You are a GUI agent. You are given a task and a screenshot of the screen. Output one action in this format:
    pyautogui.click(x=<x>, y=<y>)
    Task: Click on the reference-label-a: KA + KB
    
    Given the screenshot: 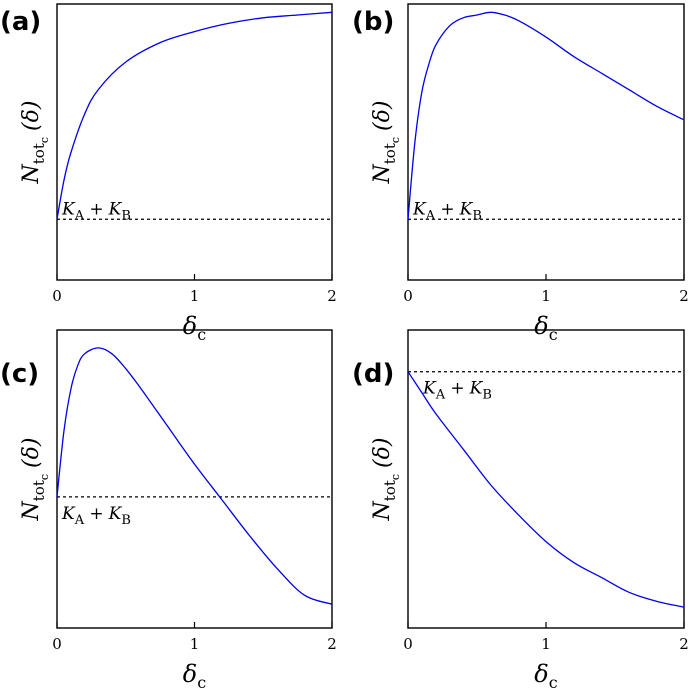 What is the action you would take?
    pyautogui.click(x=96, y=211)
    